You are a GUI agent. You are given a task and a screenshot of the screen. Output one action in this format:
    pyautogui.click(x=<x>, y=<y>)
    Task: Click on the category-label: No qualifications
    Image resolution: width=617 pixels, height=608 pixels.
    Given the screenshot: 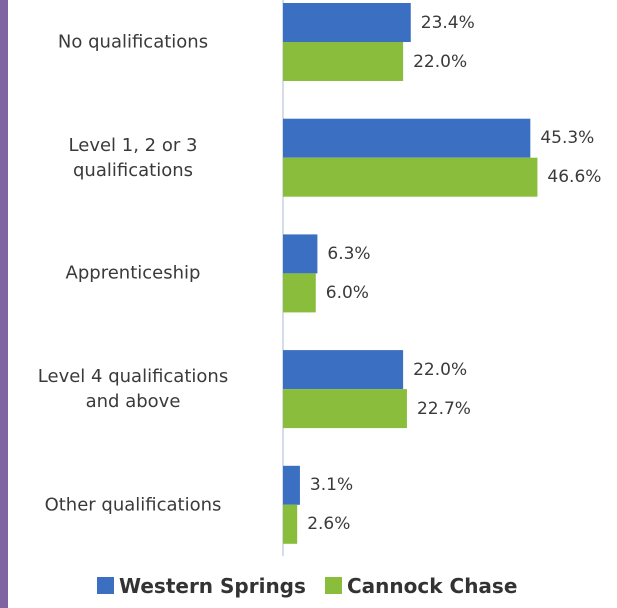 What is the action you would take?
    pyautogui.click(x=133, y=42)
    